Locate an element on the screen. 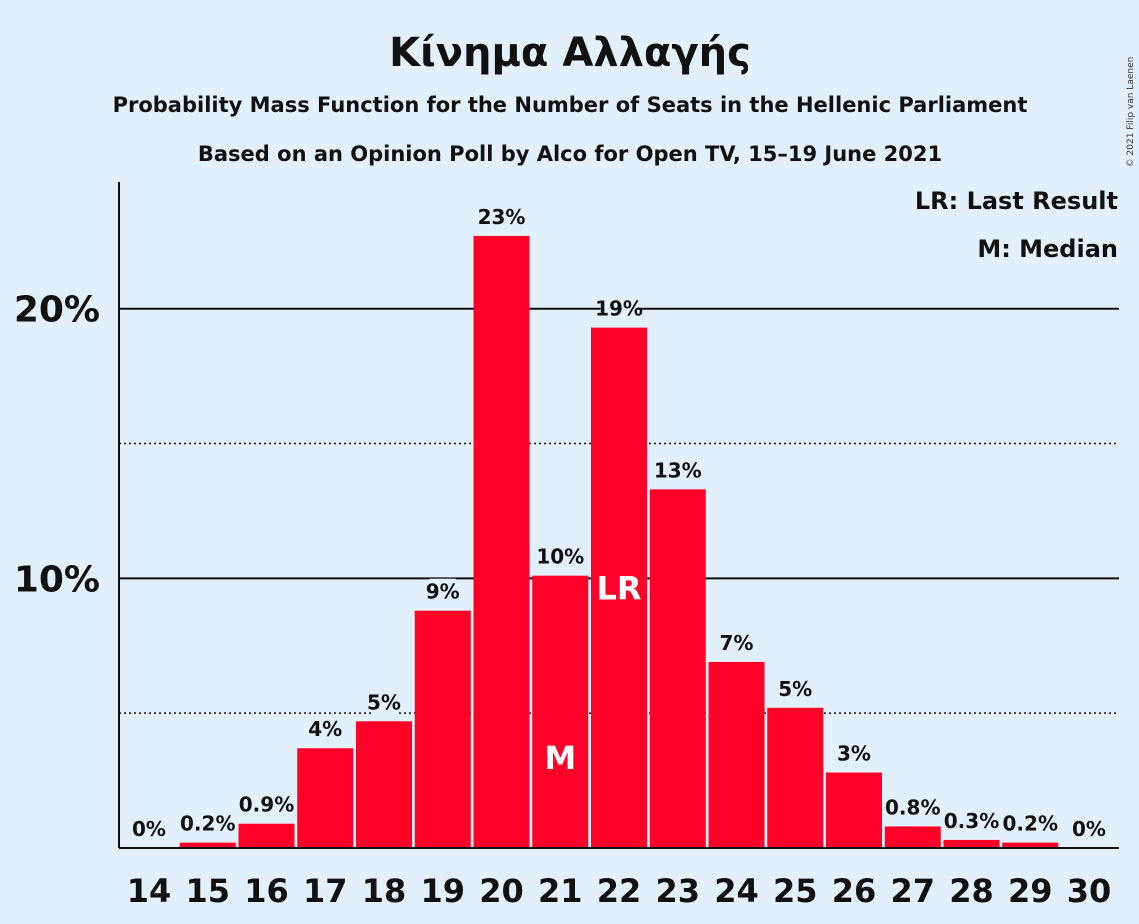 The image size is (1139, 924). data-label: 19% is located at coordinates (619, 309).